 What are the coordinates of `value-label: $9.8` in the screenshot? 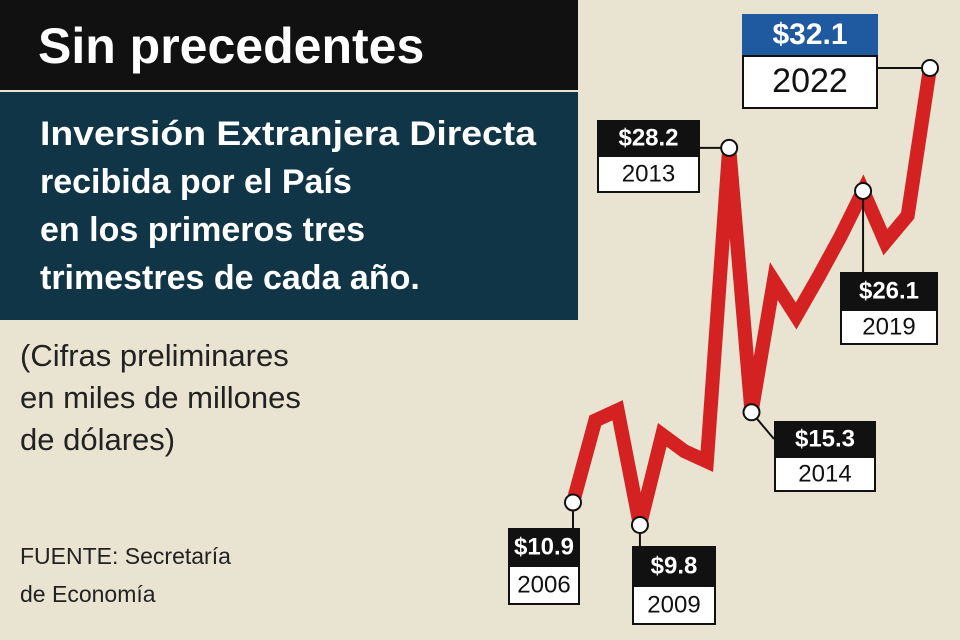 It's located at (674, 565).